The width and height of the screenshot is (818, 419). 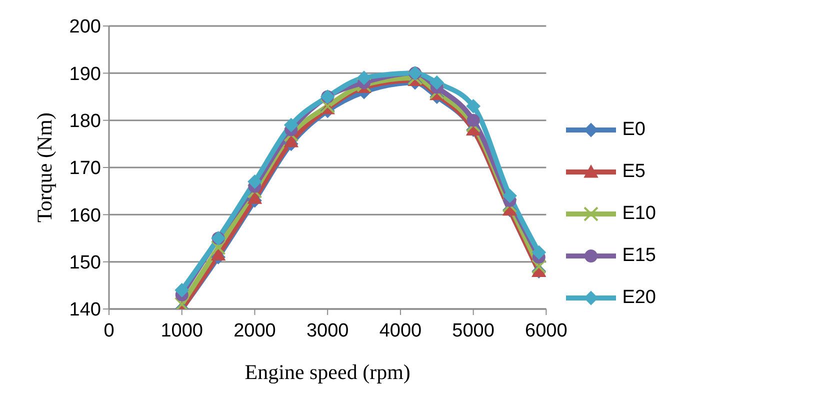 I want to click on y-axis-title: Torque (Nm), so click(x=44, y=167).